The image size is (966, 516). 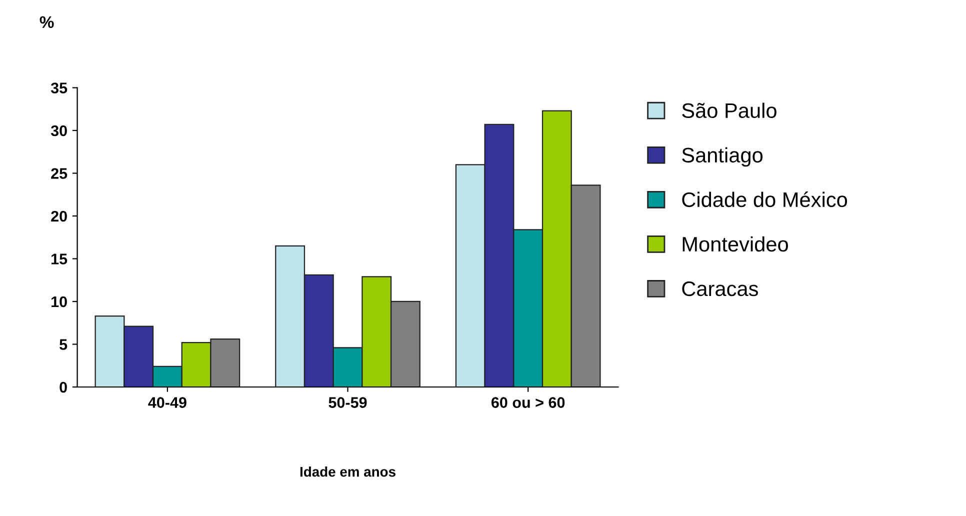 What do you see at coordinates (765, 200) in the screenshot?
I see `legend-label: Cidade do México` at bounding box center [765, 200].